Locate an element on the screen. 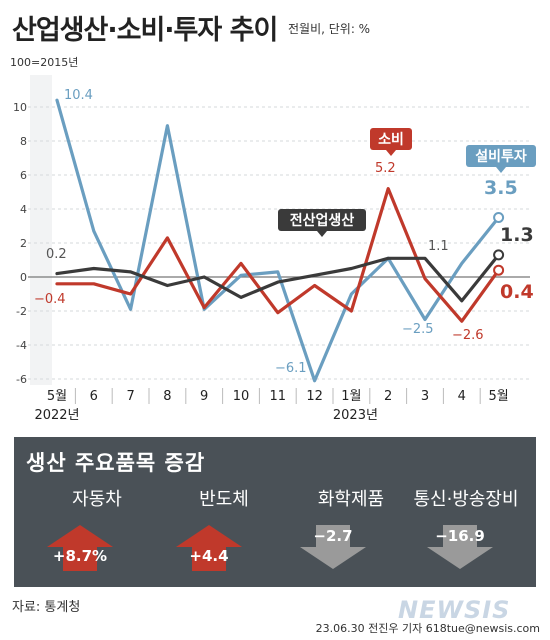 This screenshot has width=550, height=640. down-arrow-icon: −2.7 is located at coordinates (333, 547).